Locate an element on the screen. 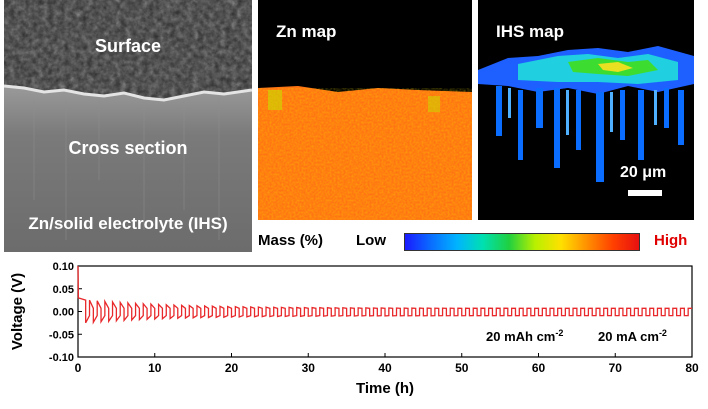 This screenshot has height=409, width=708. x-tick-label: 80 is located at coordinates (692, 368).